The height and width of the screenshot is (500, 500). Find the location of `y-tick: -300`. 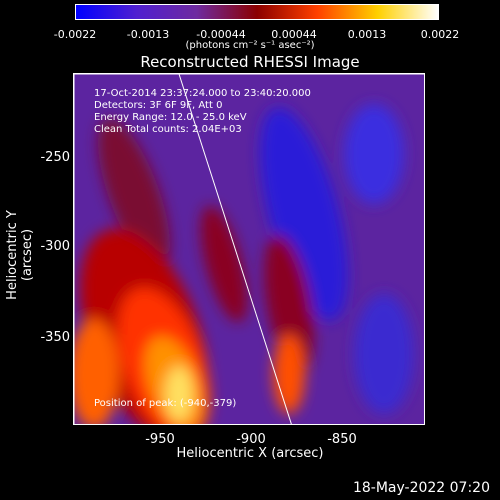

y-tick: -300 is located at coordinates (55, 246).